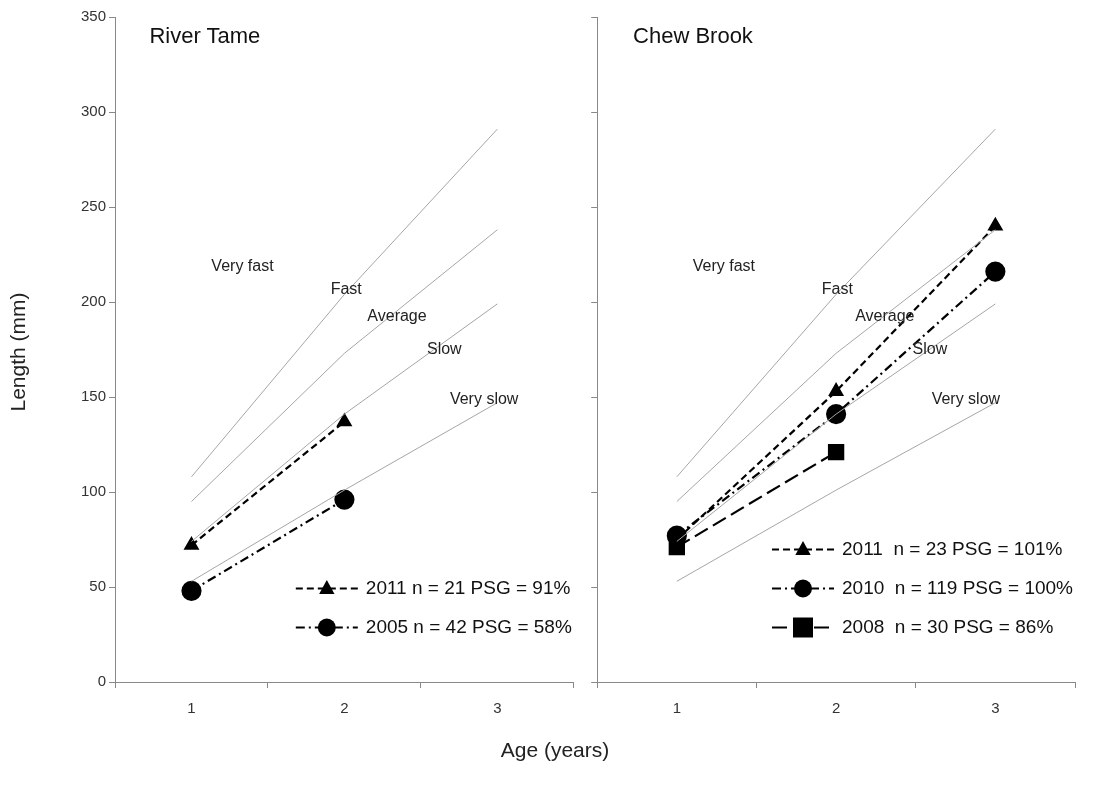 The width and height of the screenshot is (1110, 792). What do you see at coordinates (94, 111) in the screenshot?
I see `y-tick-label: 300` at bounding box center [94, 111].